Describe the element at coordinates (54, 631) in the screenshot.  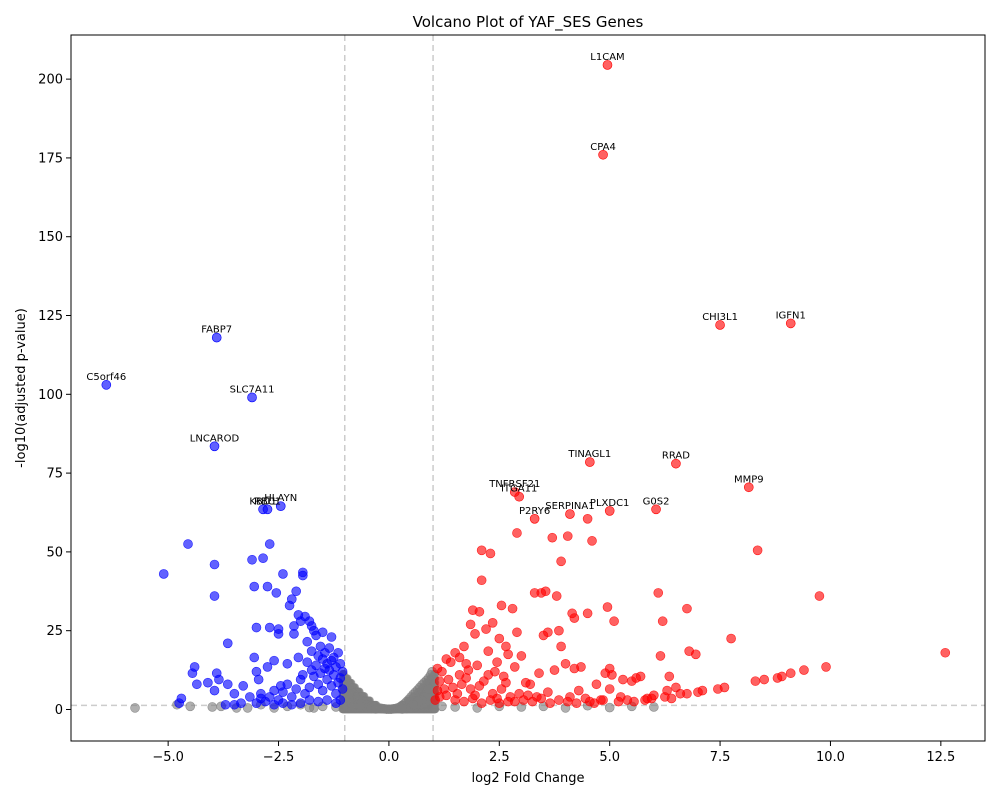
I see `y-tick-label: 25` at that location.